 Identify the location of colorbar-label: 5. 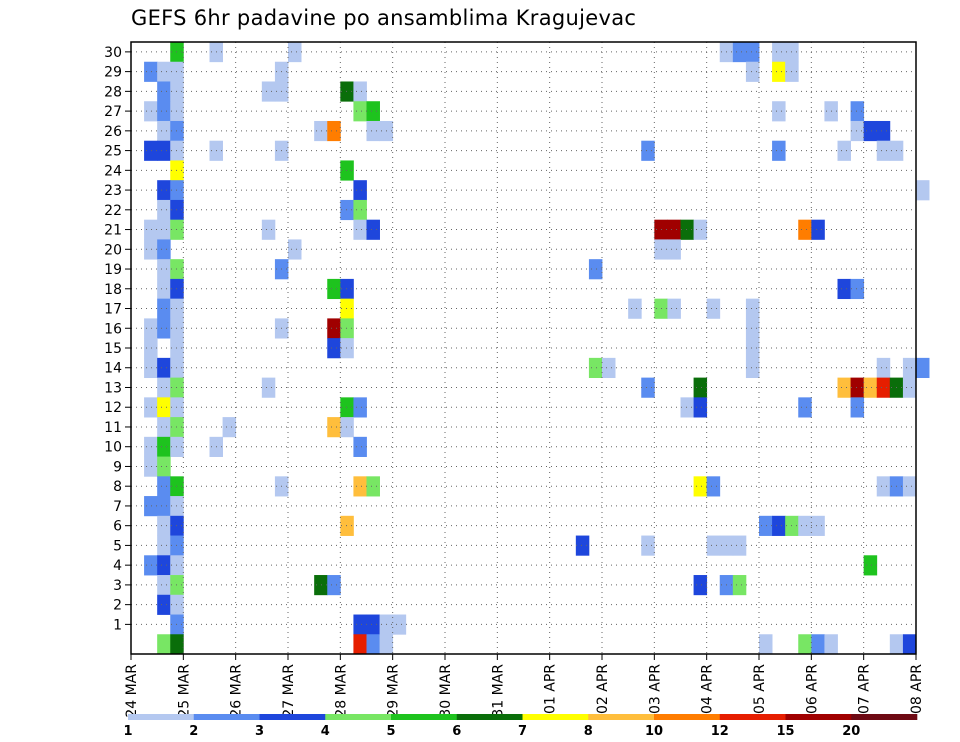
(390, 731).